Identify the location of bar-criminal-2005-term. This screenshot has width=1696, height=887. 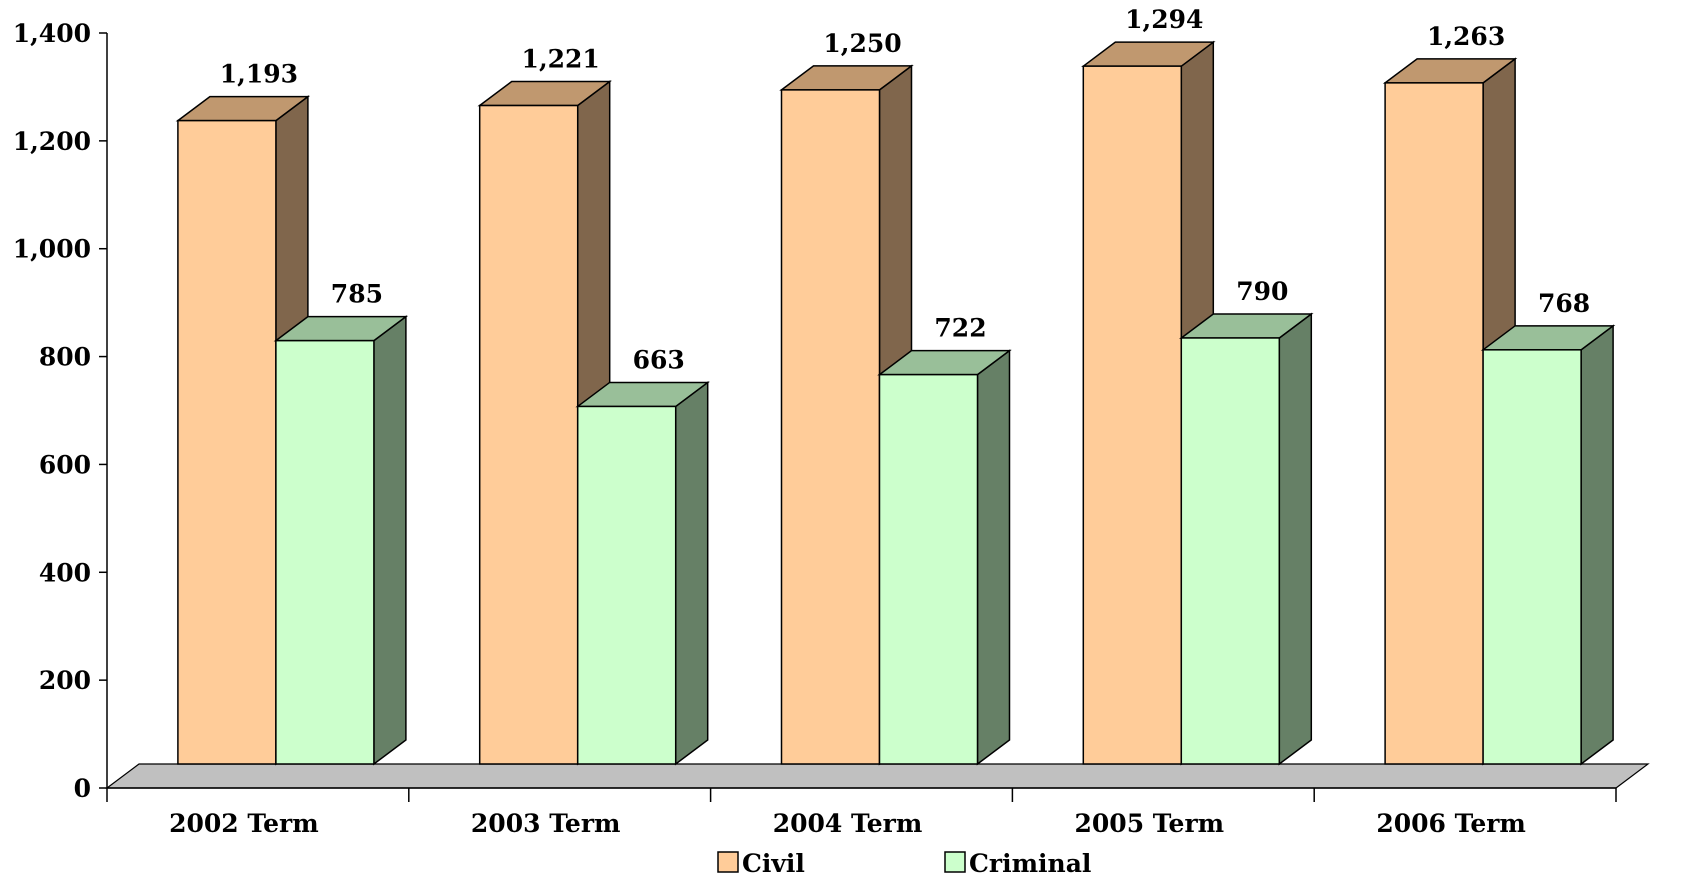
(1246, 539).